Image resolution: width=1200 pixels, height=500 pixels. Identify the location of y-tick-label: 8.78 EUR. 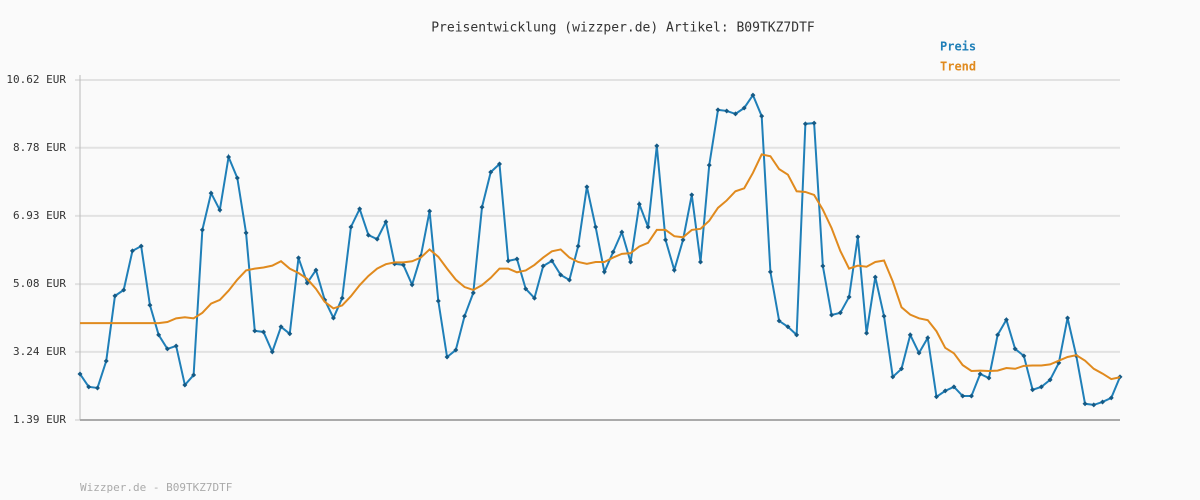
(39, 147).